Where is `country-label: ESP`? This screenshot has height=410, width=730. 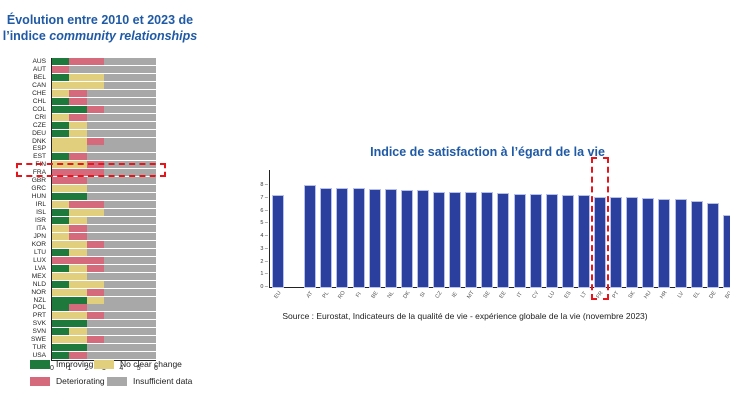
country-label: ESP is located at coordinates (39, 149).